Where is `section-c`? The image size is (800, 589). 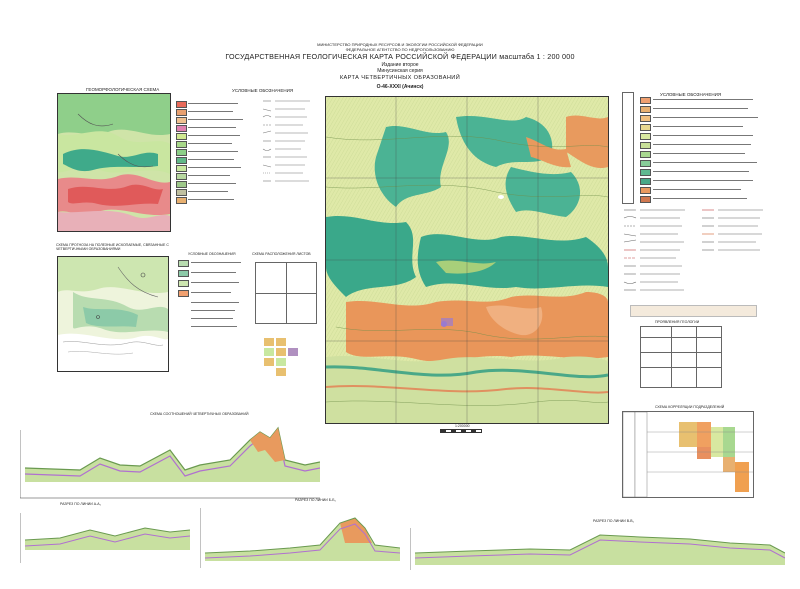
section-c is located at coordinates (597, 550).